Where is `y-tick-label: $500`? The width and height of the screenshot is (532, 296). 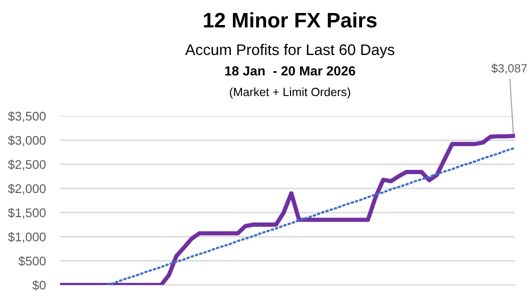
y-tick-label: $500 is located at coordinates (32, 261).